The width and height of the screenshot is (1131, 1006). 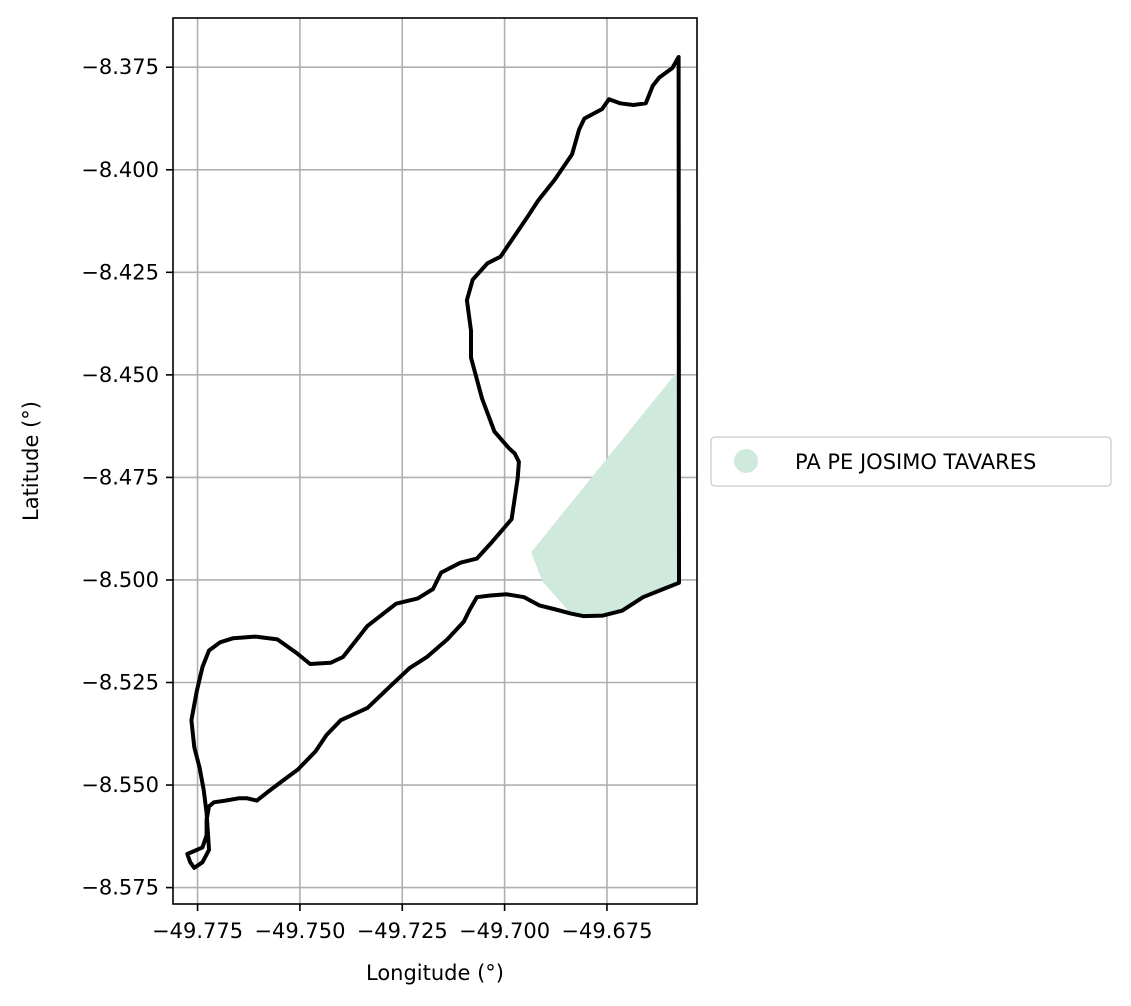 What do you see at coordinates (402, 931) in the screenshot?
I see `x-tick-label: −49.725` at bounding box center [402, 931].